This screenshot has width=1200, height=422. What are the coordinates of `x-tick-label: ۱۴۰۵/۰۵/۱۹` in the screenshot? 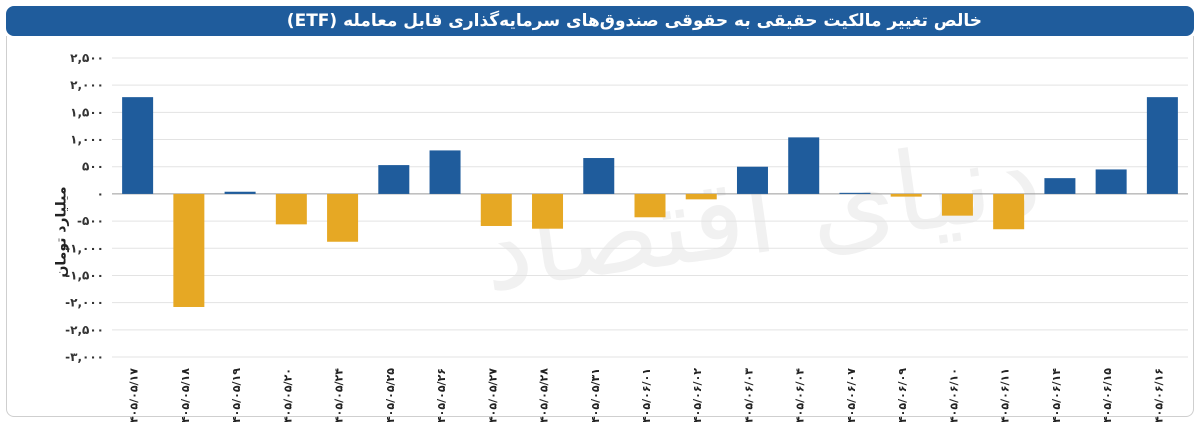 It's located at (236, 395).